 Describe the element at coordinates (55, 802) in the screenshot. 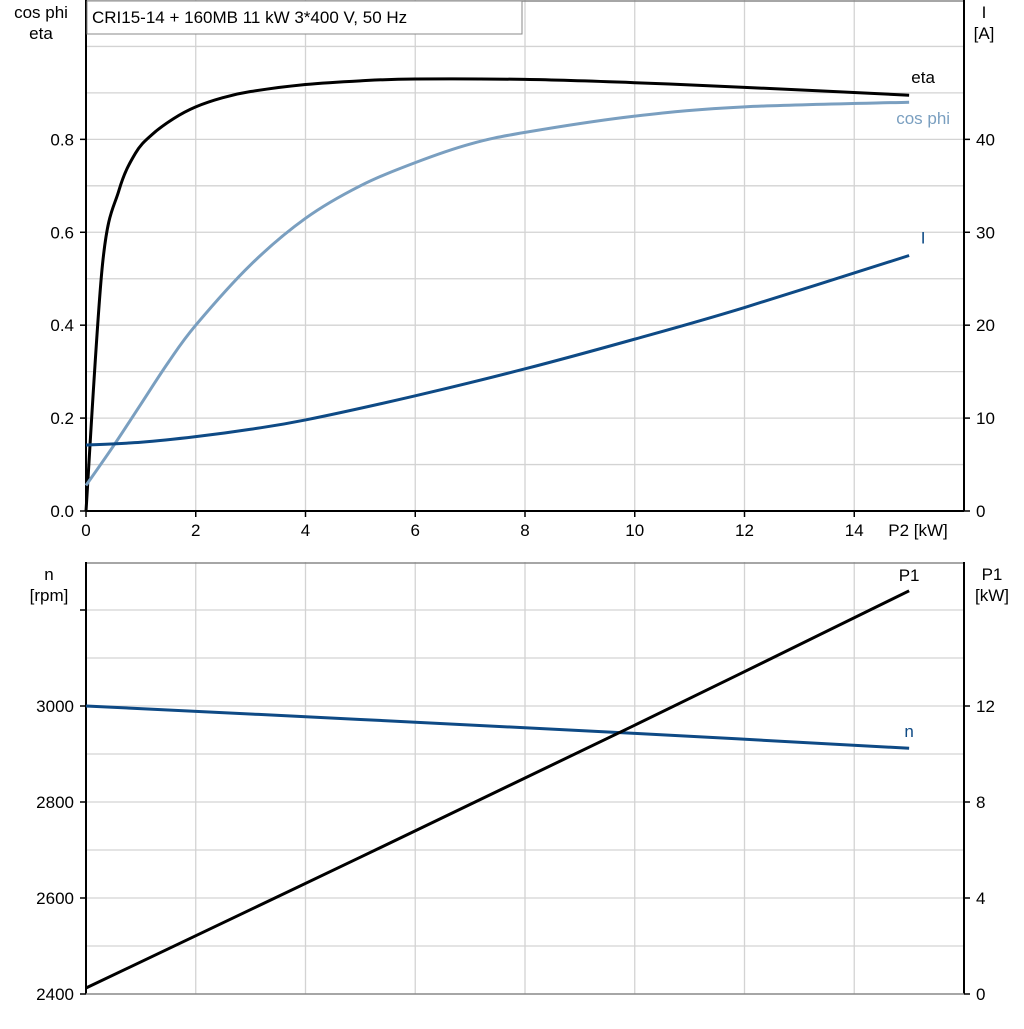

I see `y-left-tick-label: 2800` at that location.